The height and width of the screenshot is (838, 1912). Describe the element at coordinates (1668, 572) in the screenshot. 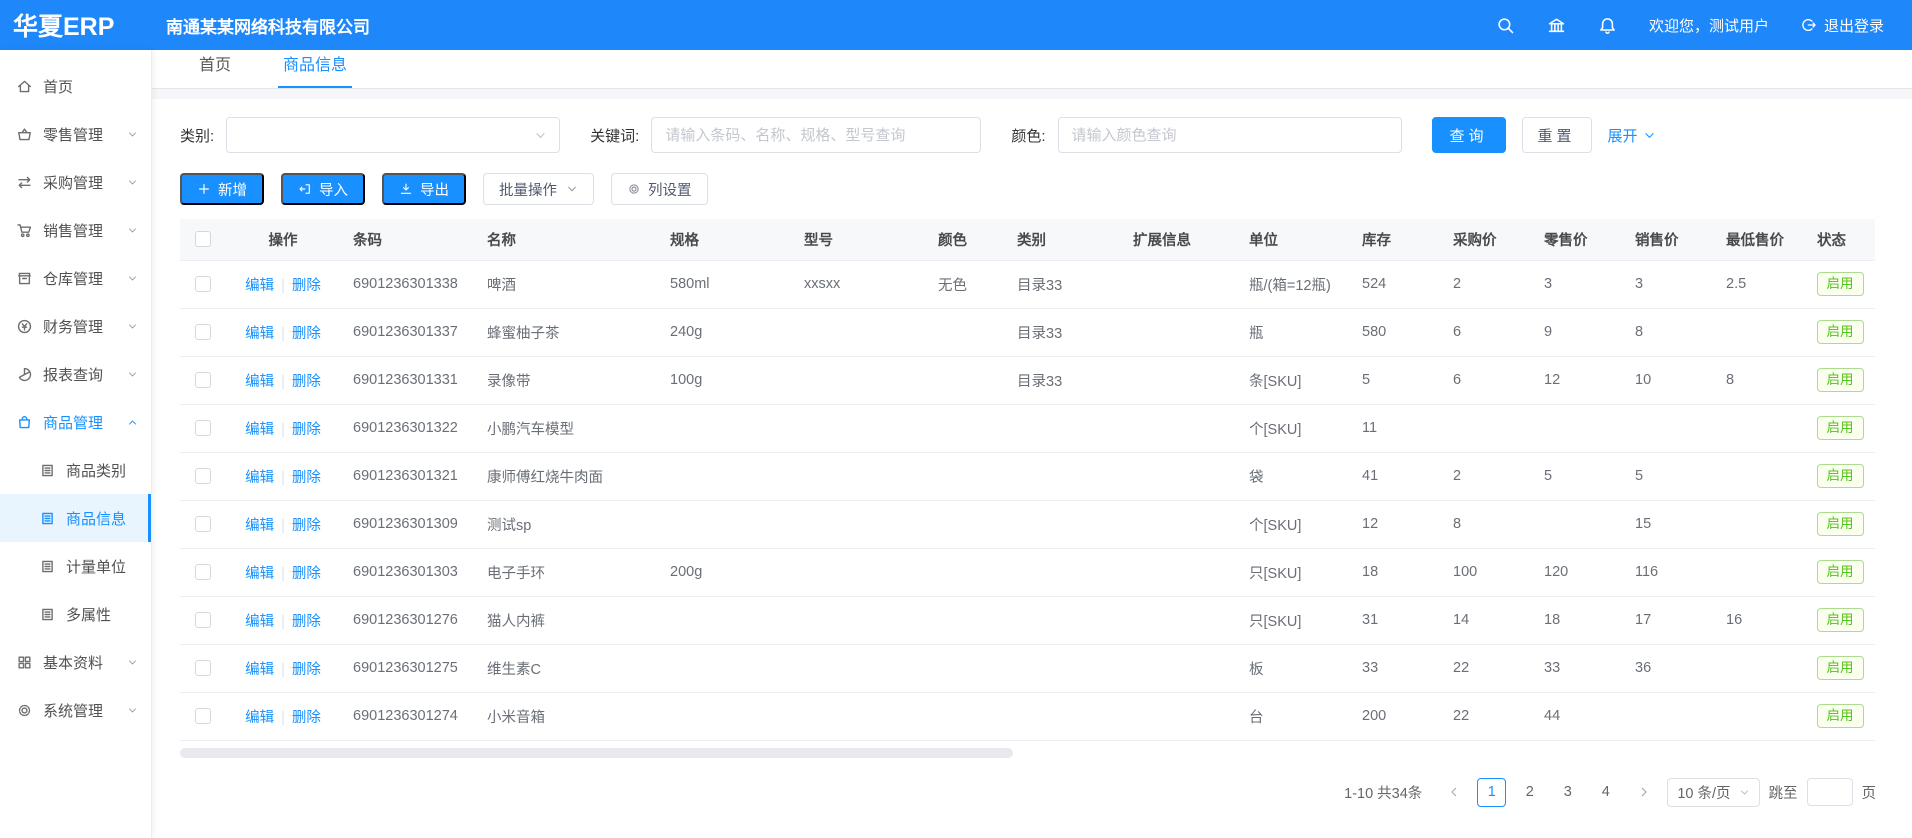

I see `cell-sale-price: 116` at that location.